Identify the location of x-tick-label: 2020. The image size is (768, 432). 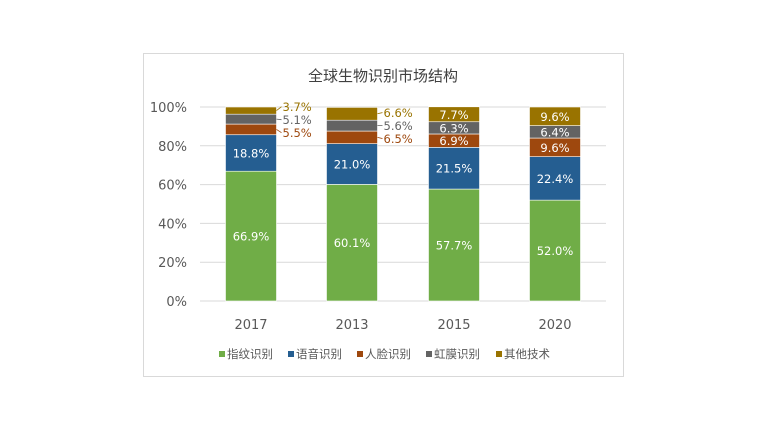
(554, 325).